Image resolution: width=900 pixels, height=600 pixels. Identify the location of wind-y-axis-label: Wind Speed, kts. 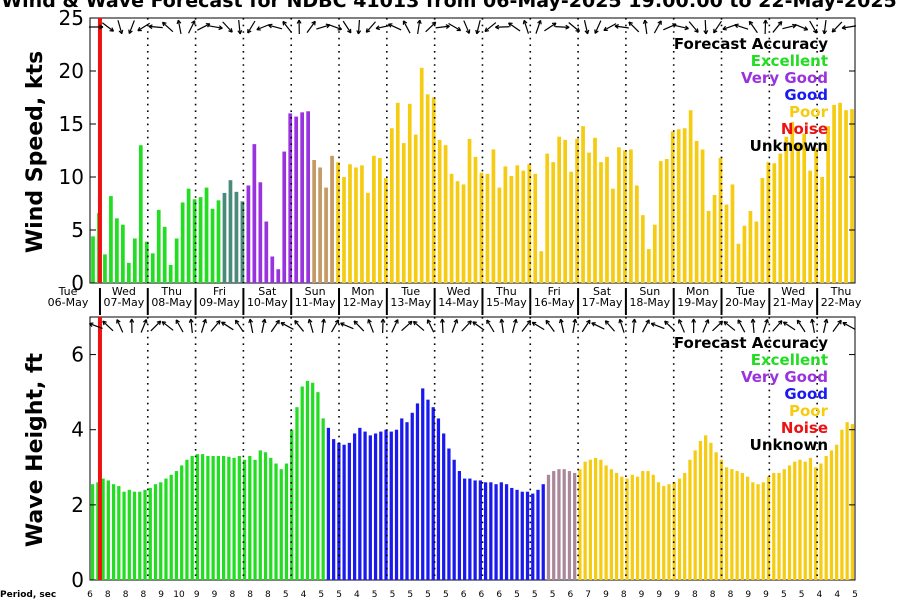
(35, 152).